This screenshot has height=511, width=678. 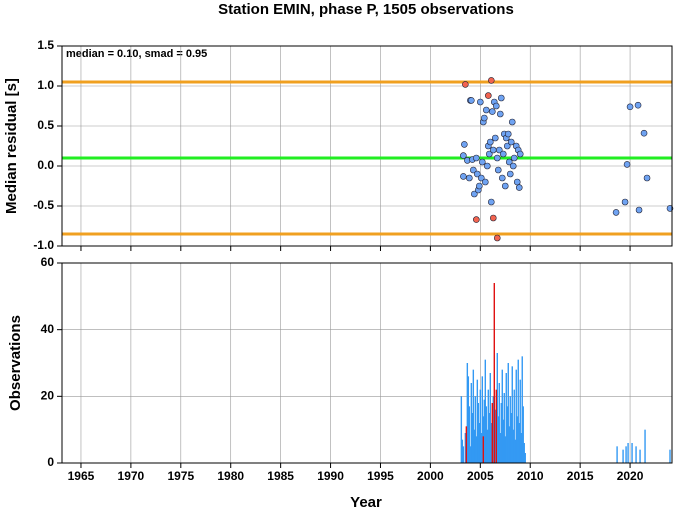 What do you see at coordinates (48, 329) in the screenshot?
I see `y-tick-label: 40` at bounding box center [48, 329].